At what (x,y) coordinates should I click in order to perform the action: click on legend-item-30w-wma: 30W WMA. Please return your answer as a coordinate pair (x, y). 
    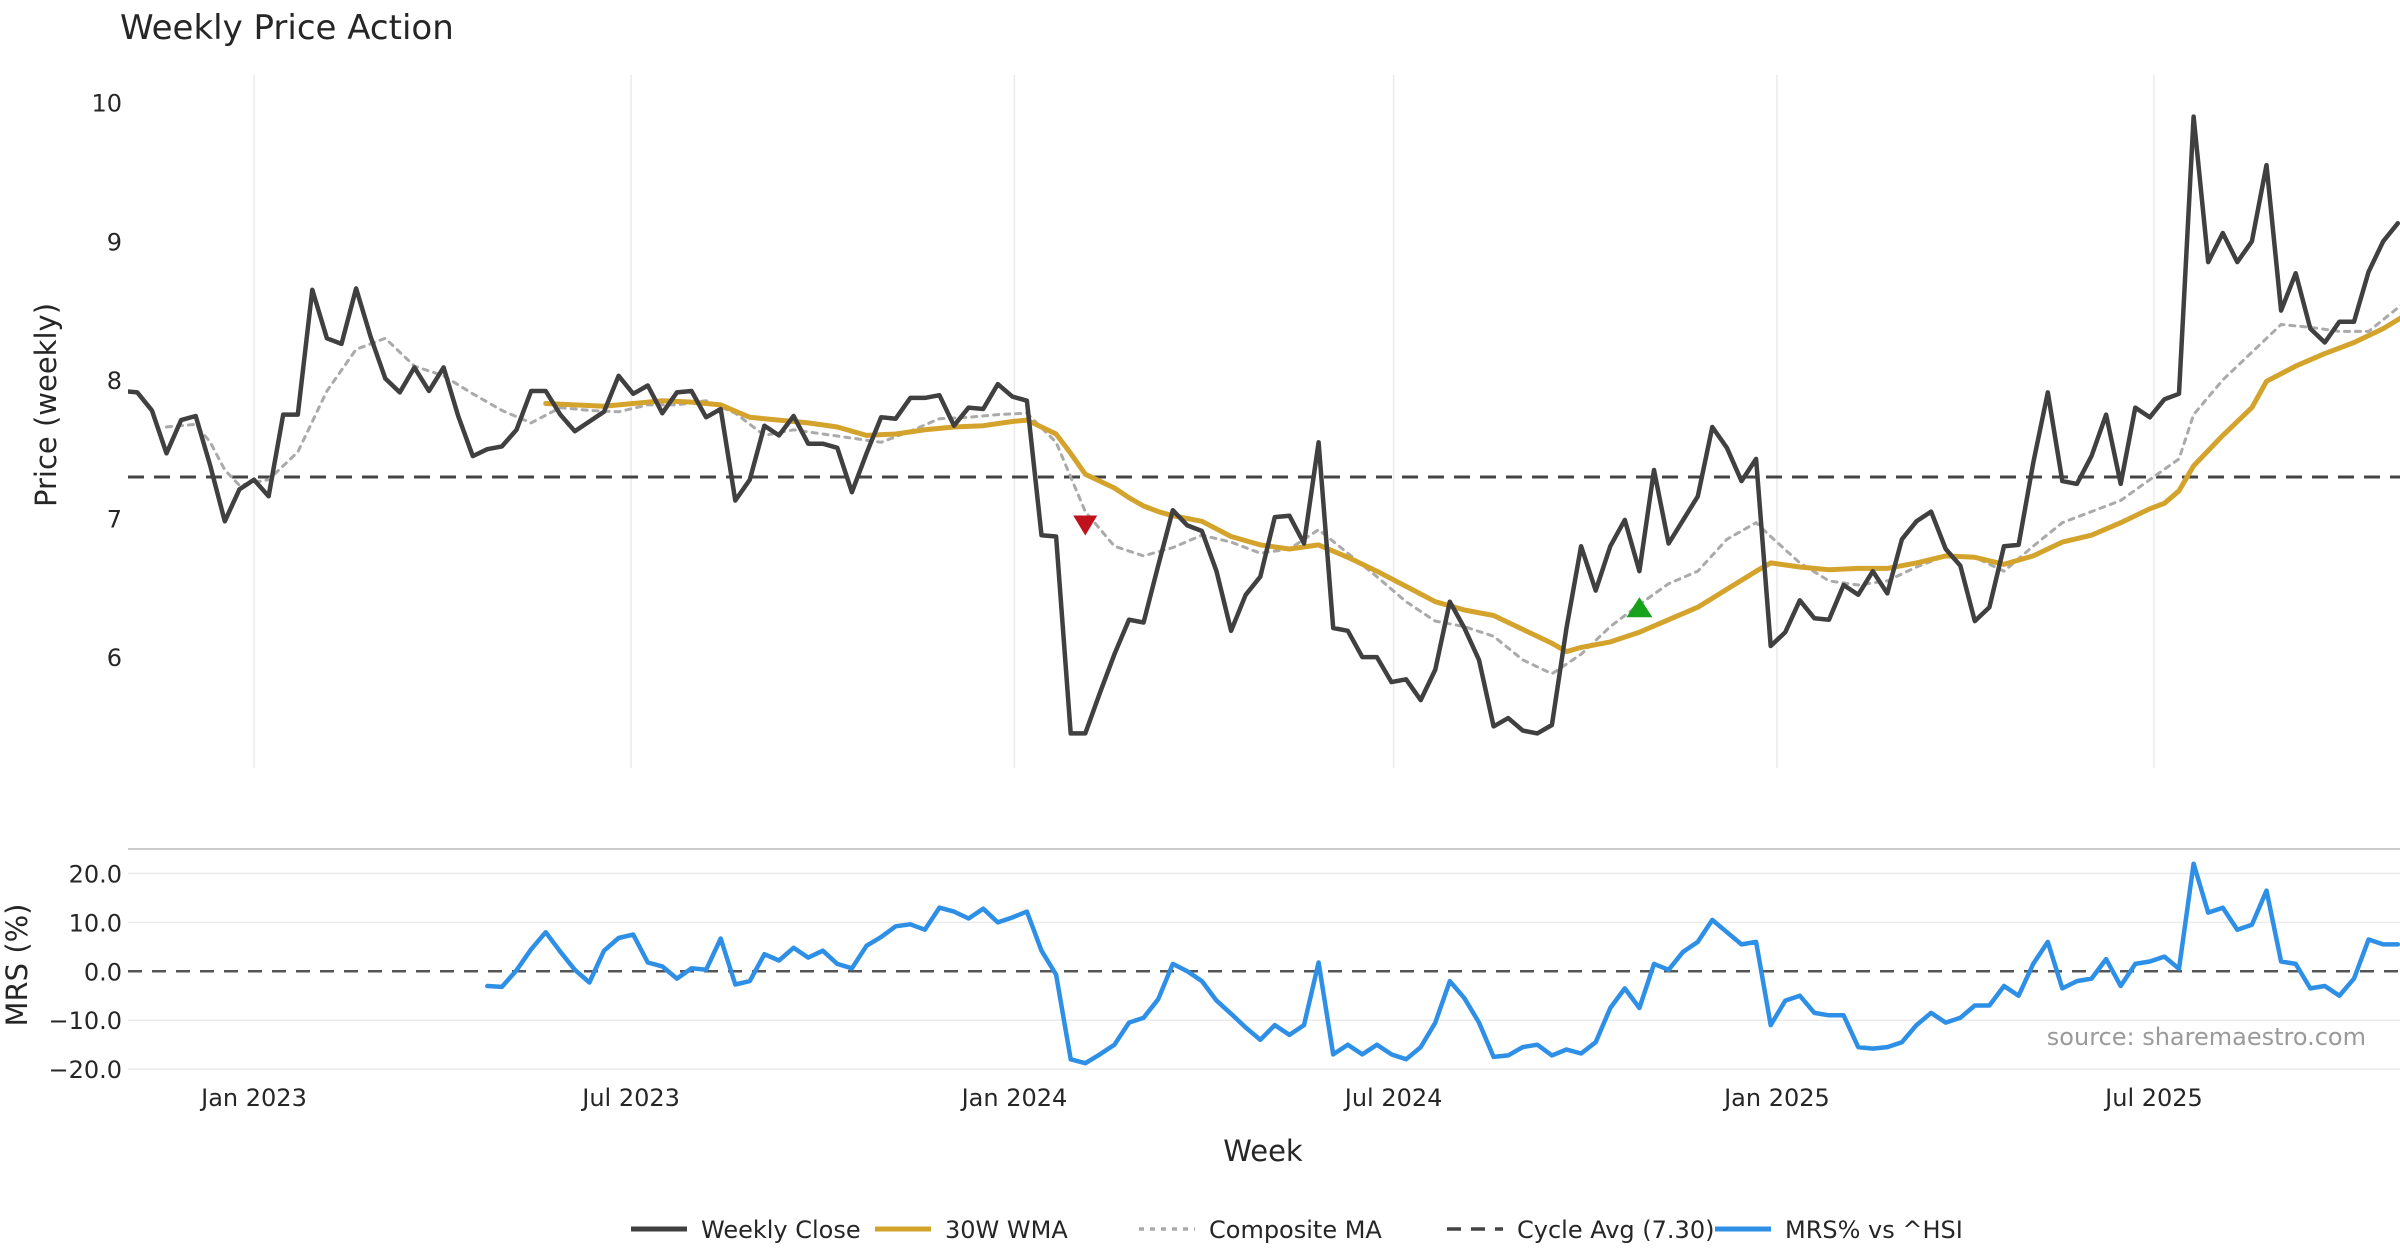
    Looking at the image, I should click on (971, 1230).